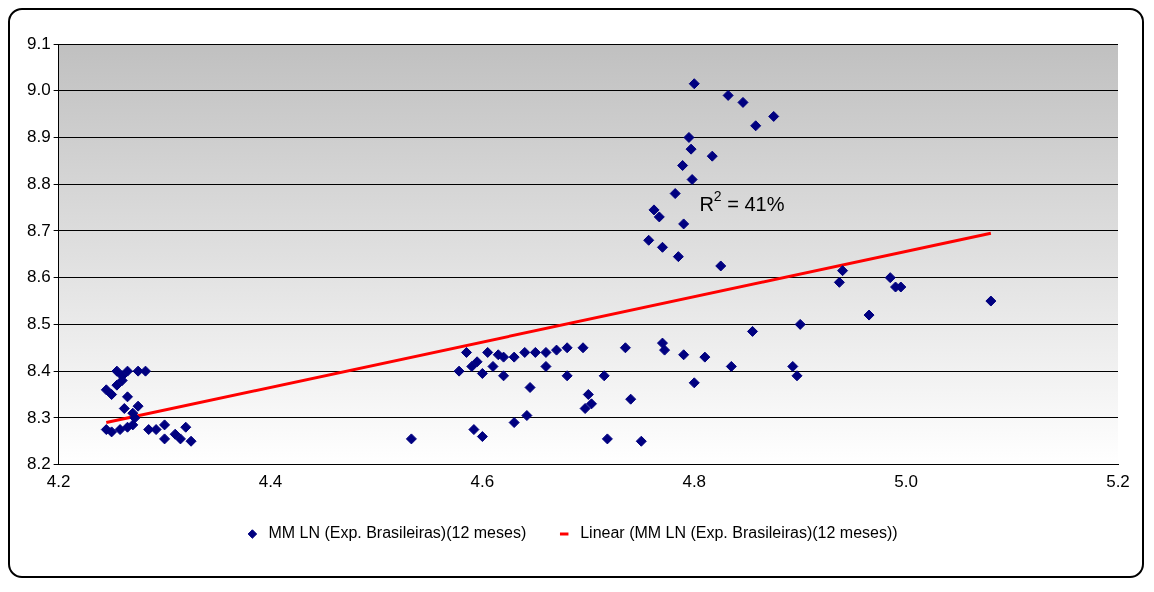 This screenshot has width=1154, height=592. I want to click on x-tick-label: 5.2, so click(1118, 482).